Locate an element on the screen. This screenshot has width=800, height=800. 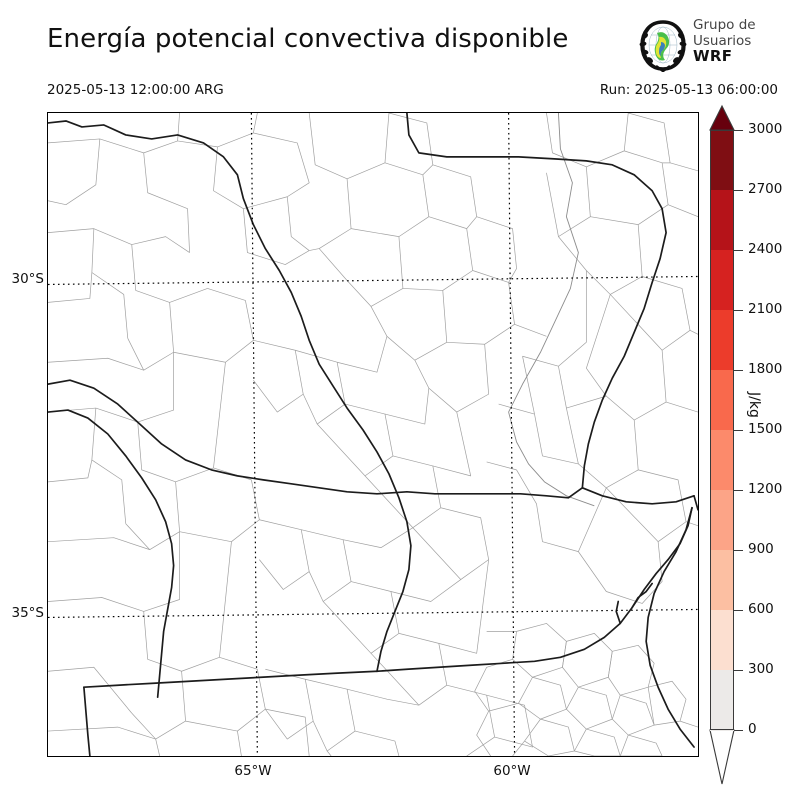
ytick-35S: 35°S is located at coordinates (28, 613).